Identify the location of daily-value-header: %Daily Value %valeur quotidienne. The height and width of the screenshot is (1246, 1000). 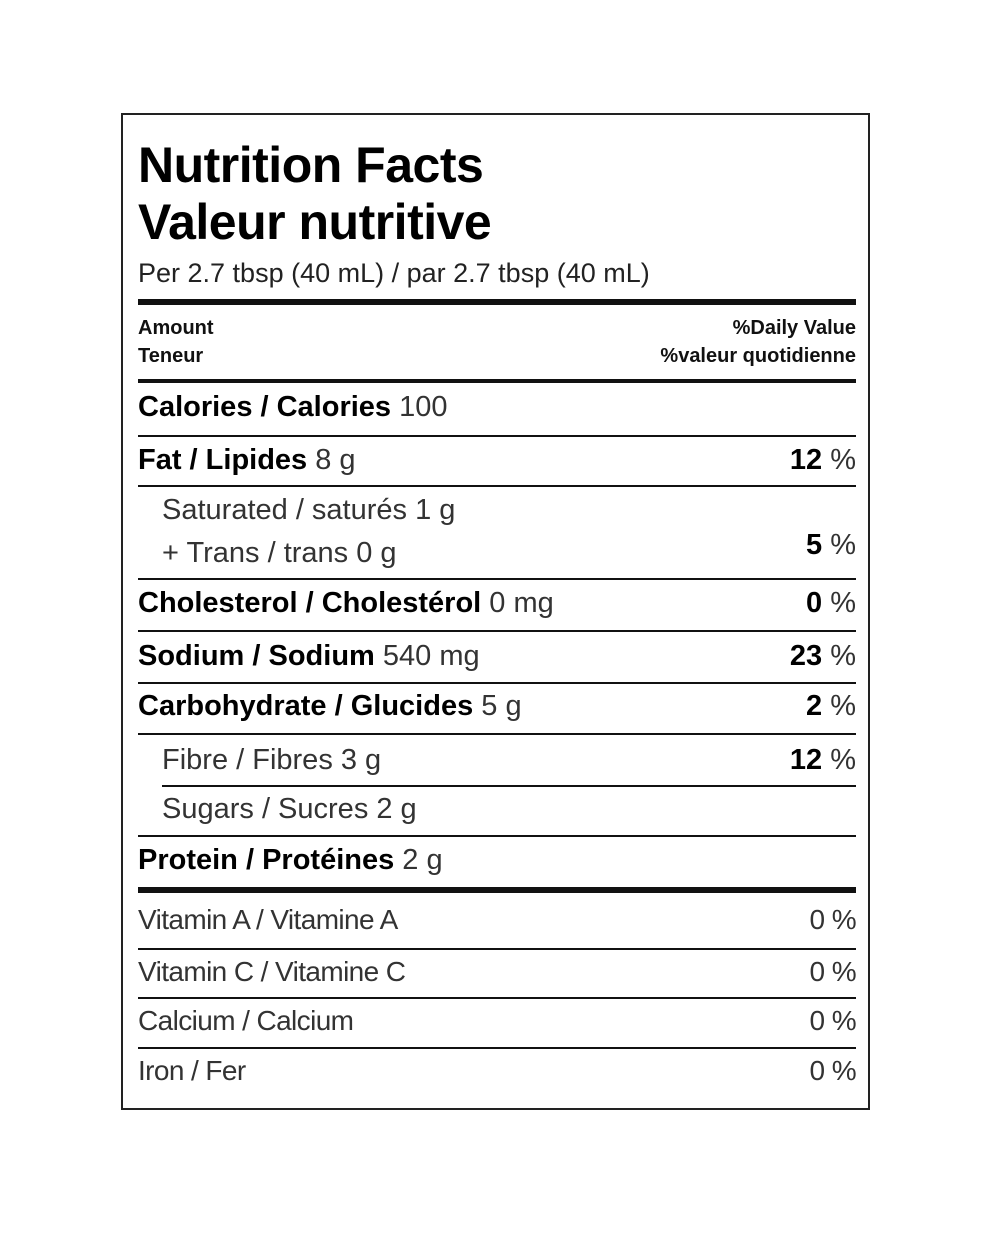
(758, 342).